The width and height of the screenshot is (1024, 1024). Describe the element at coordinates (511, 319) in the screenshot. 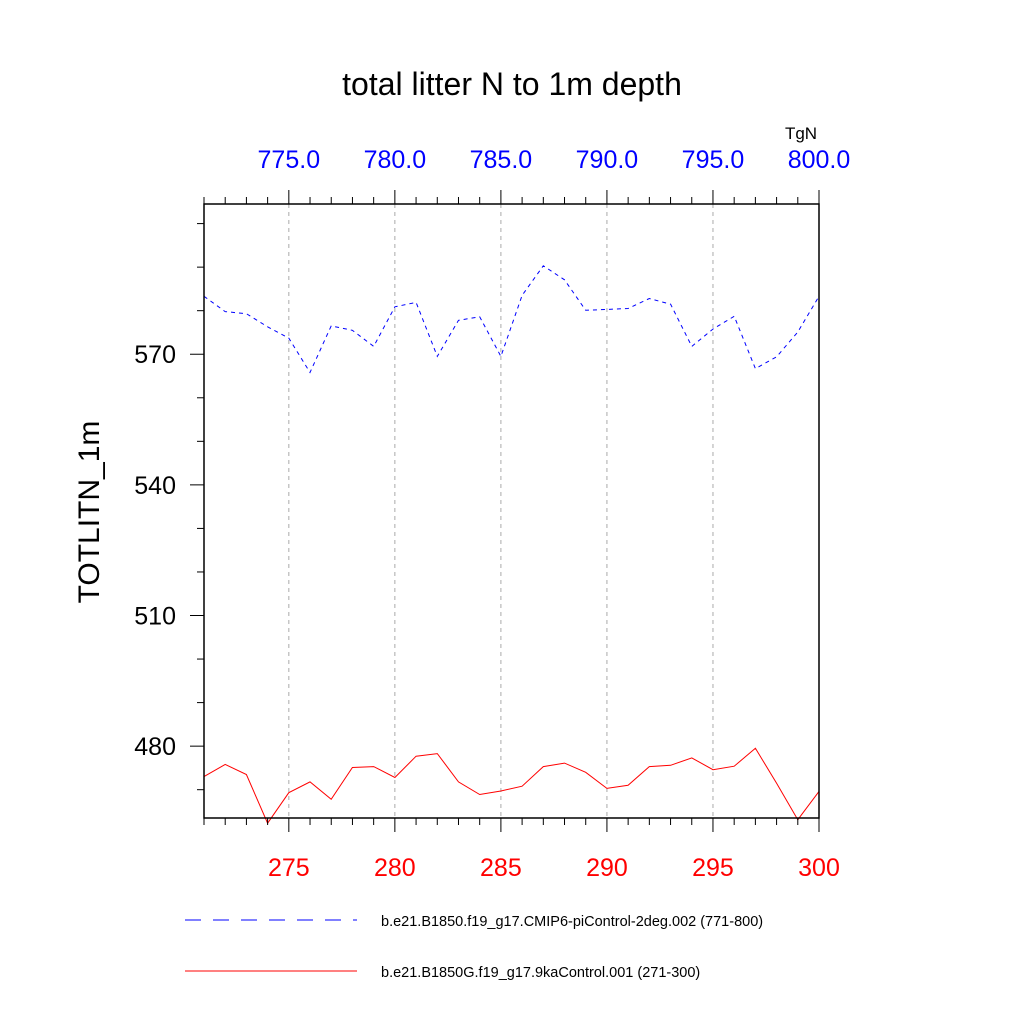

I see `series-line-picontrol` at that location.